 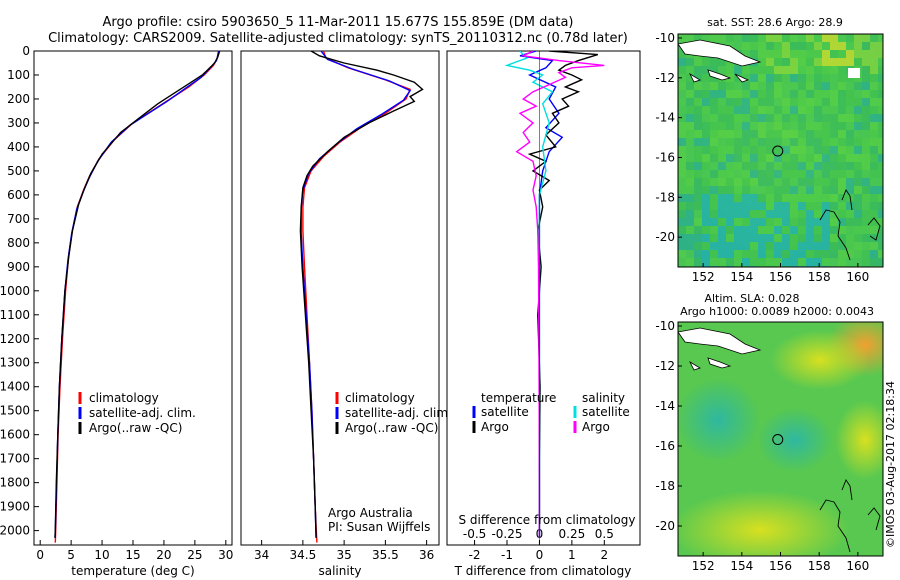 I want to click on reef-contours, so click(x=850, y=225).